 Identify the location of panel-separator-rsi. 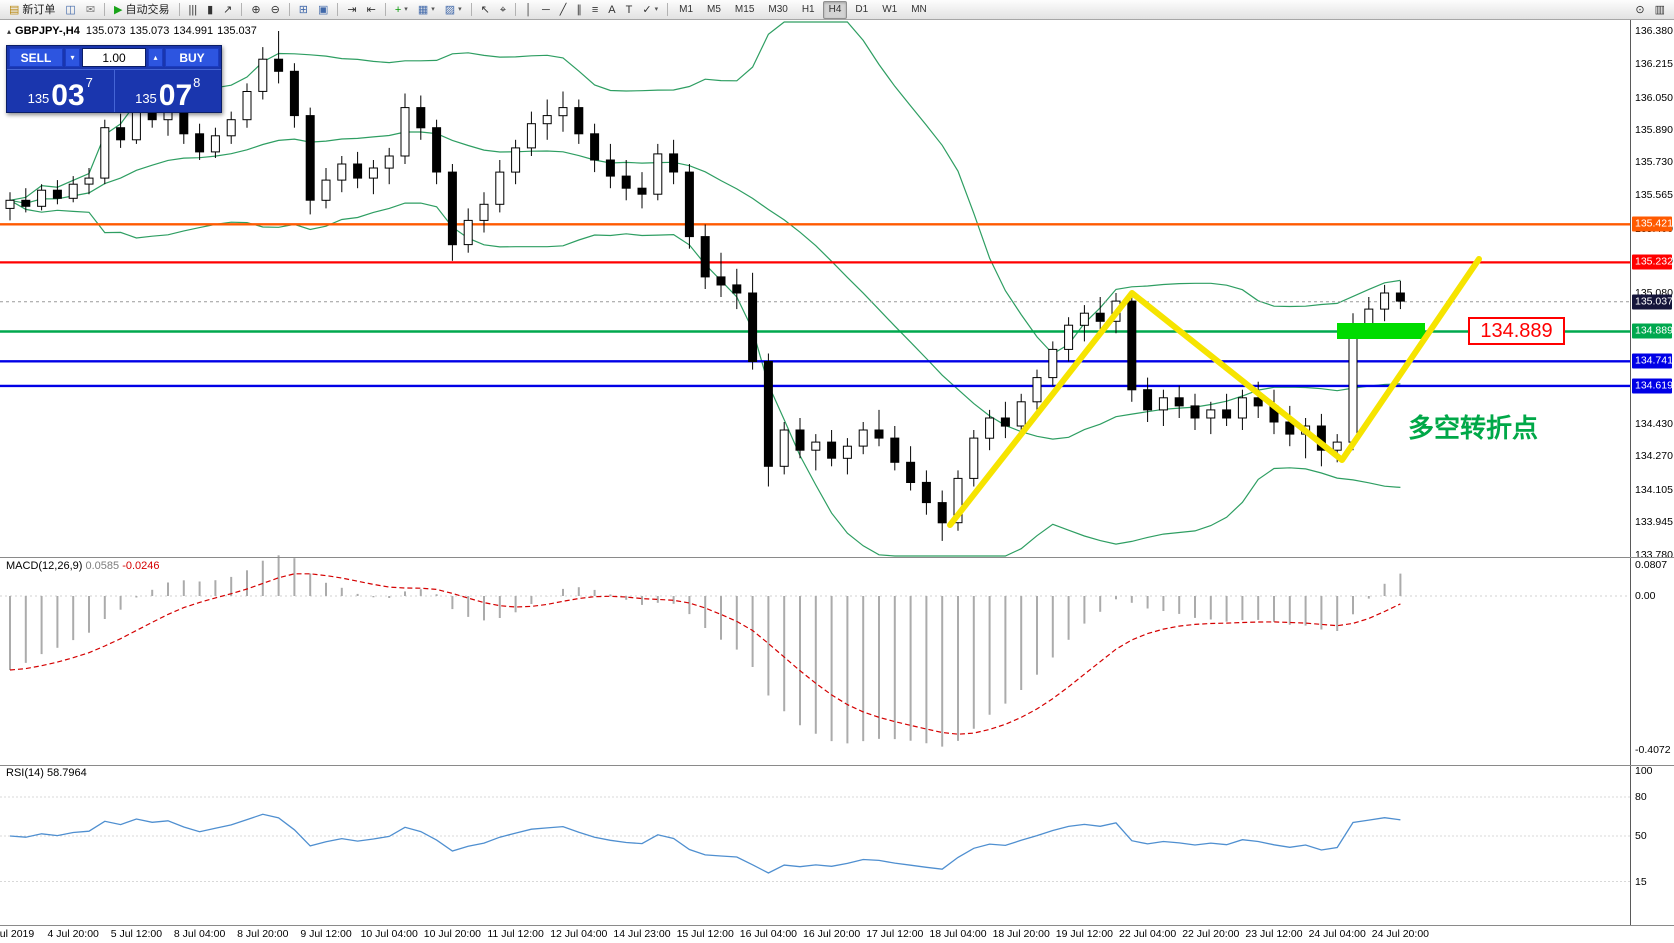
(837, 765).